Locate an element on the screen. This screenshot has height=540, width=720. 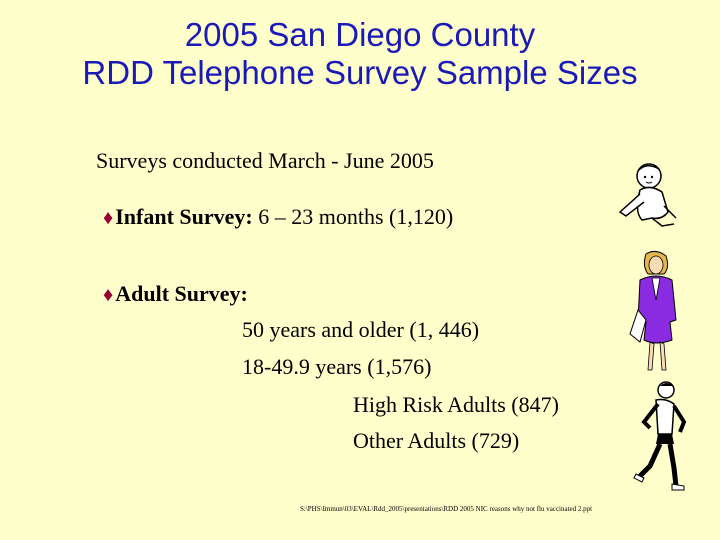
adult-older-count: 50 years and older (1, 446) is located at coordinates (361, 329).